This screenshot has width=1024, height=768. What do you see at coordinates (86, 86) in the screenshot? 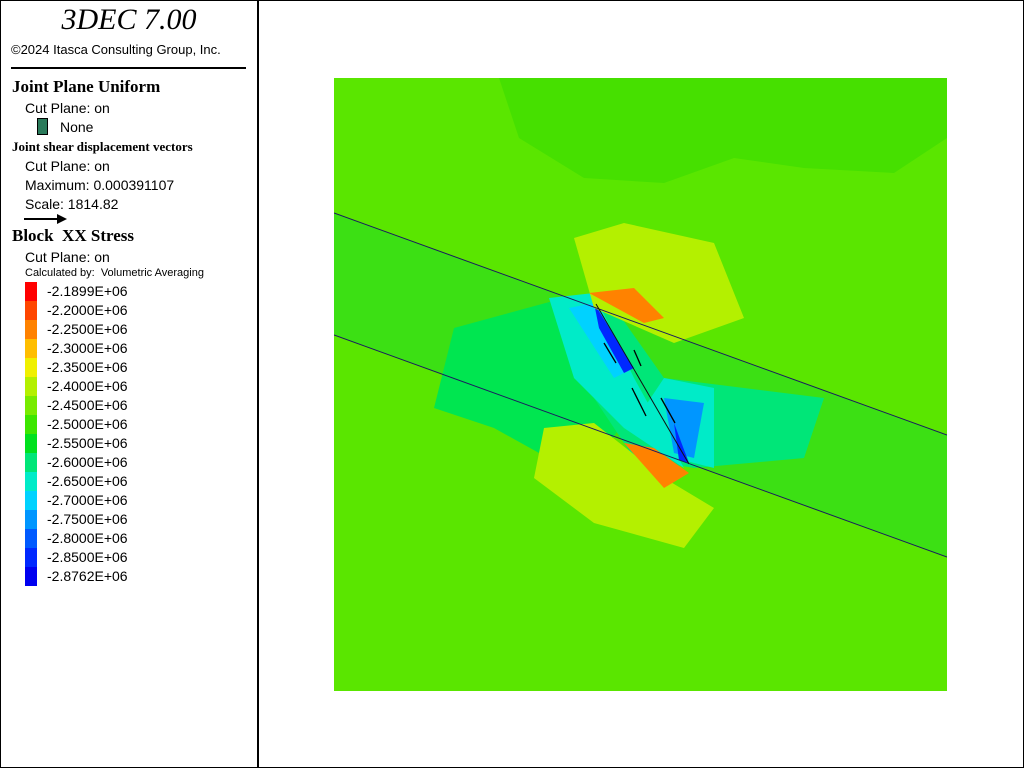
I see `section-title: Joint Plane Uniform` at bounding box center [86, 86].